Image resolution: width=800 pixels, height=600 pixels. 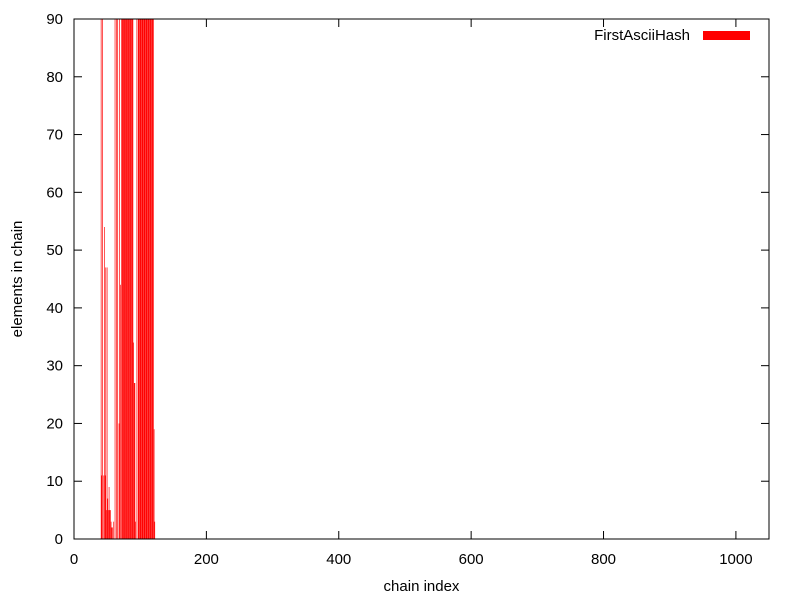 What do you see at coordinates (54, 135) in the screenshot?
I see `y-tick-label: 70` at bounding box center [54, 135].